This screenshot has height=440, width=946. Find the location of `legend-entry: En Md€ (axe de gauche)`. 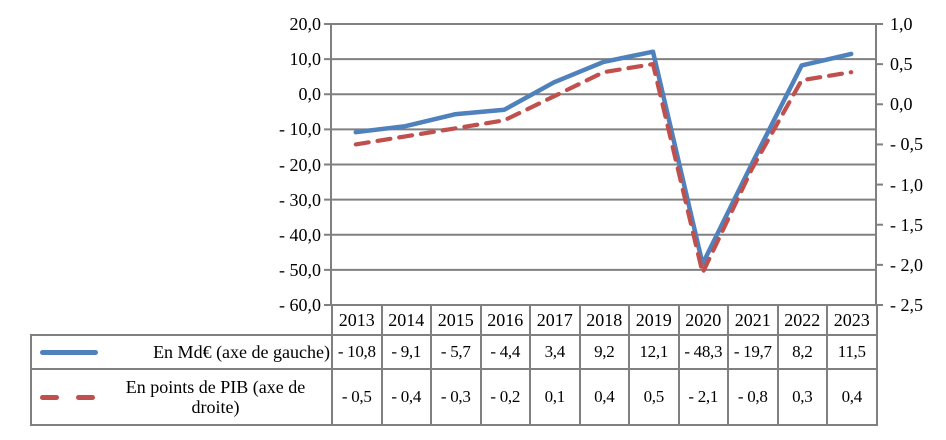

legend-entry: En Md€ (axe de gauche) is located at coordinates (181, 351).